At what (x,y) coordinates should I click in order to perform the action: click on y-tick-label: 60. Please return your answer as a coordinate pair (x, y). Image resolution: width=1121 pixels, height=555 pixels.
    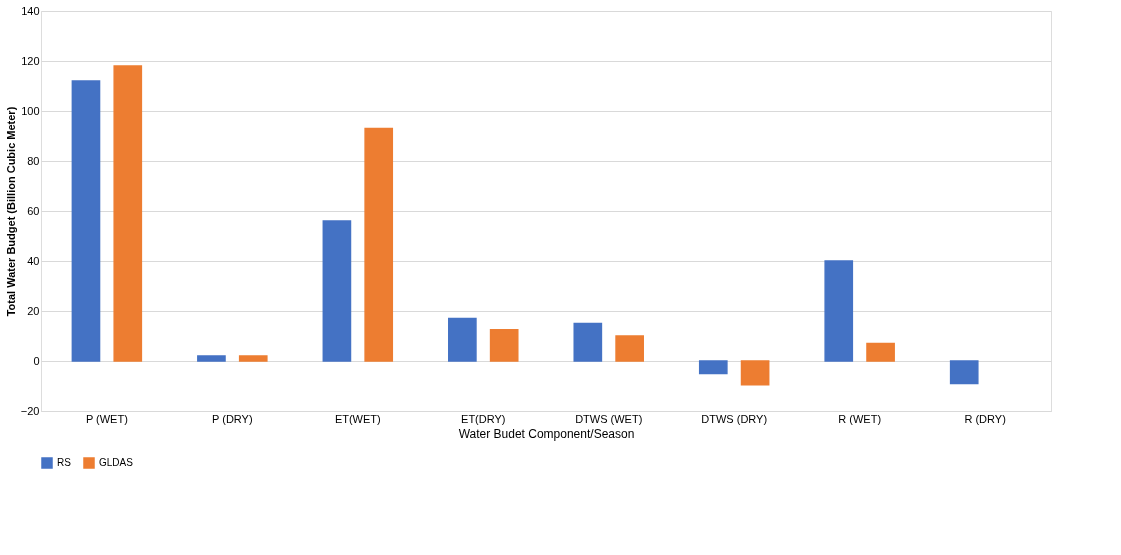
    Looking at the image, I should click on (33, 210).